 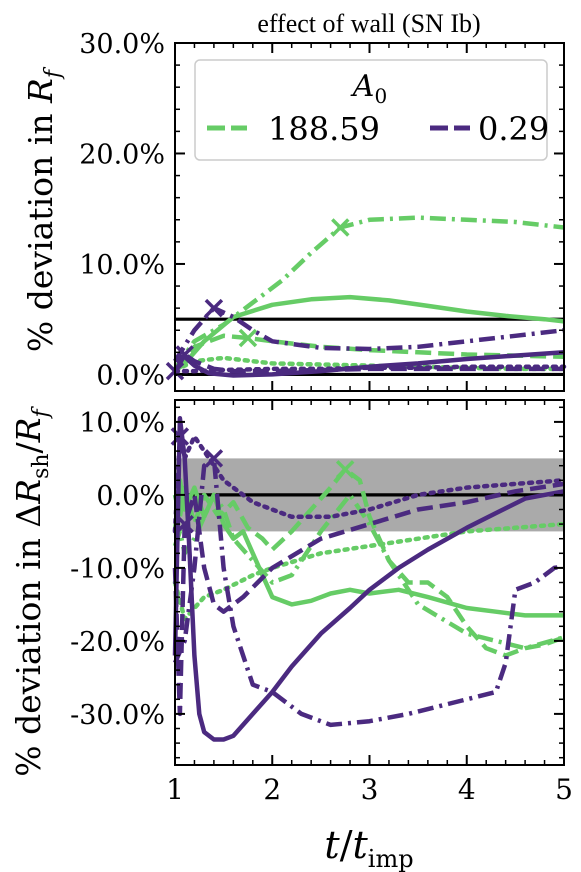 What do you see at coordinates (122, 265) in the screenshot?
I see `y-tick-label-top: 10.0%` at bounding box center [122, 265].